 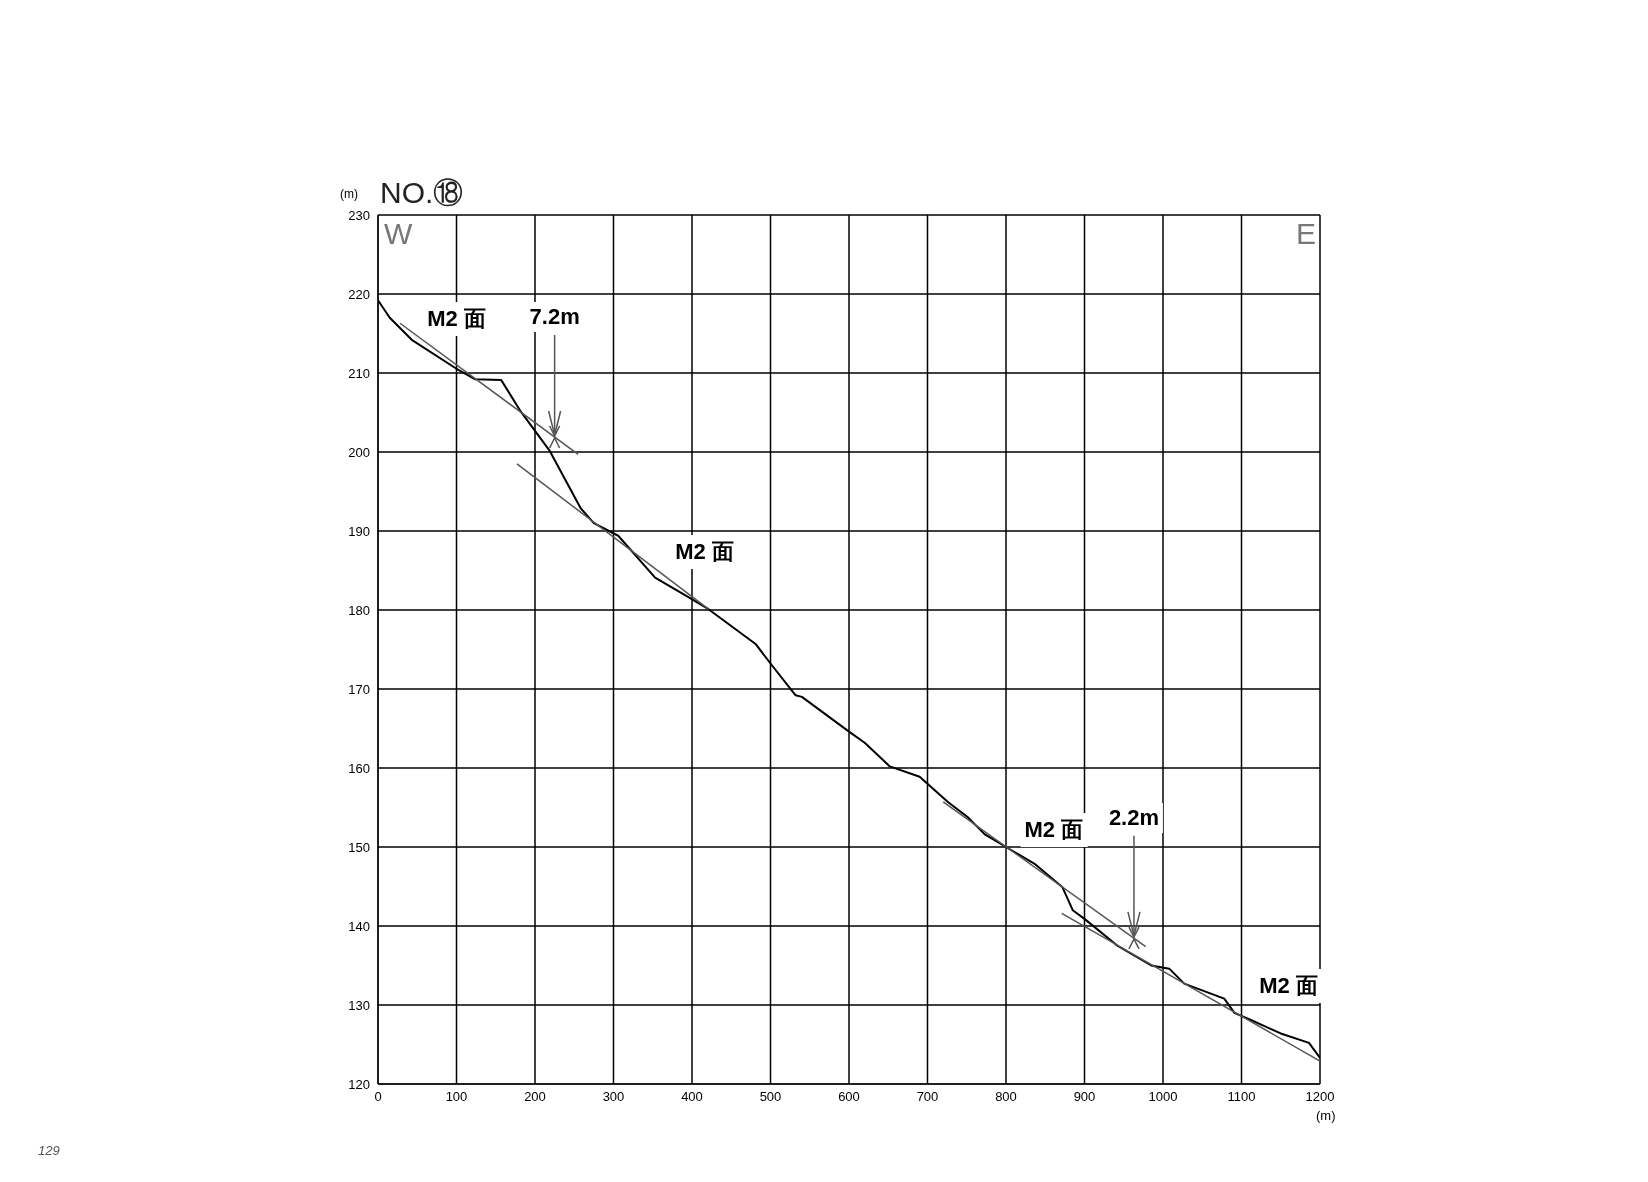 What do you see at coordinates (359, 610) in the screenshot?
I see `y-tick-label: 180` at bounding box center [359, 610].